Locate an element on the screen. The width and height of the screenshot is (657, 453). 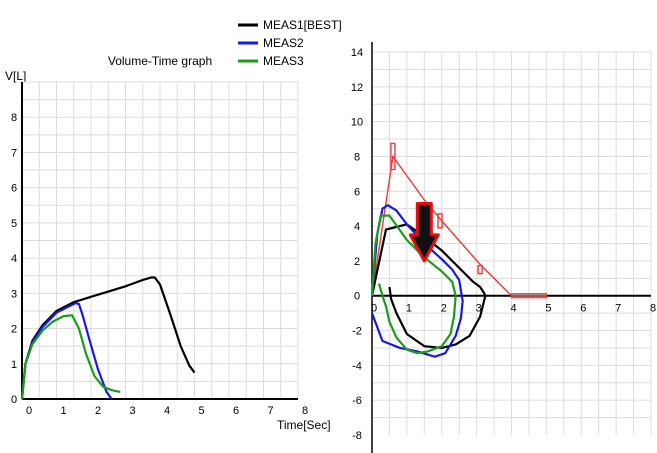
legend-label: MEAS3 is located at coordinates (283, 61).